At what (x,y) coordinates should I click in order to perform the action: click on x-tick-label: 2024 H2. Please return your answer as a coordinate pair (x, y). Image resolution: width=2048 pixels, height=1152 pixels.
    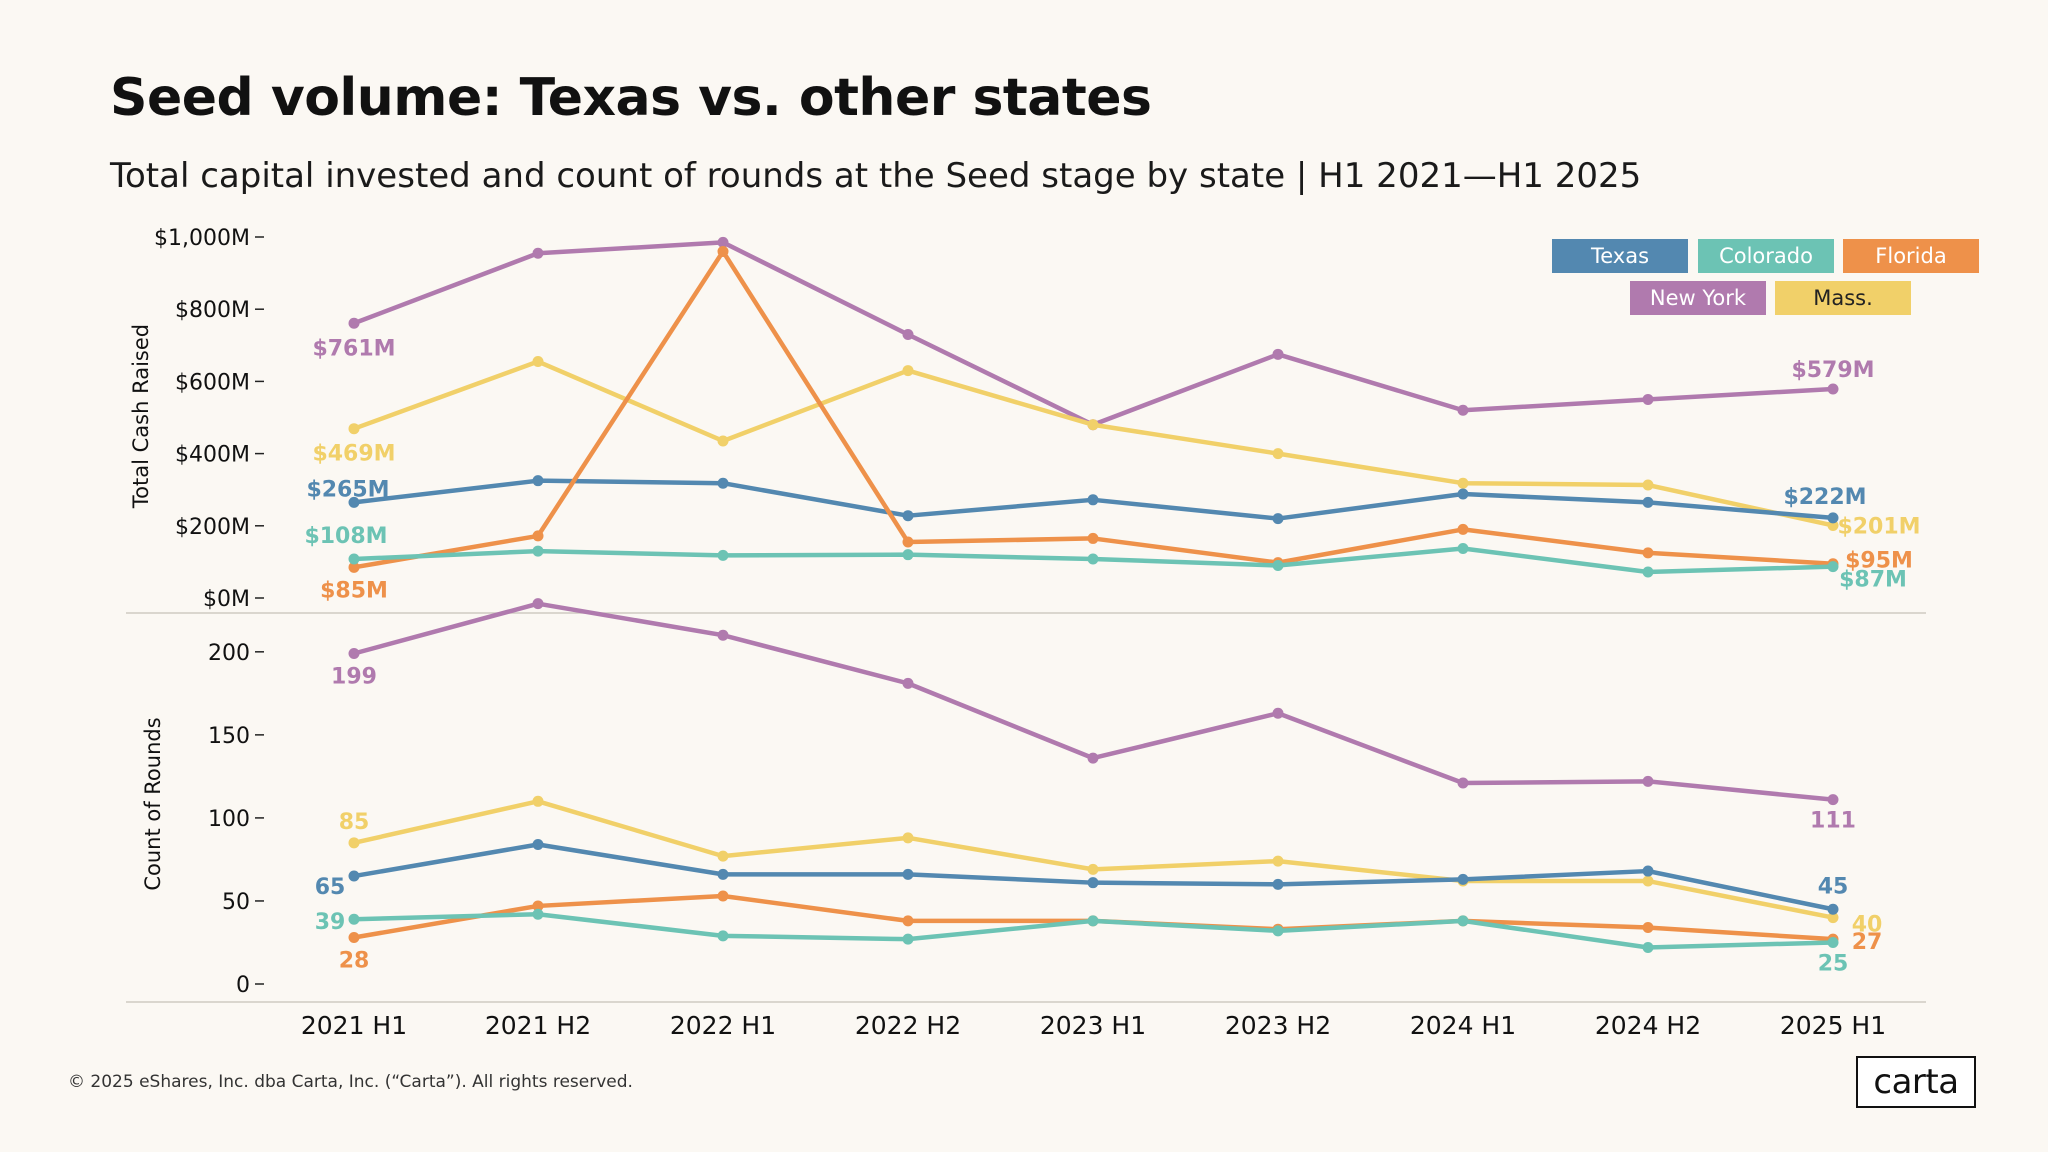
    Looking at the image, I should click on (1648, 1025).